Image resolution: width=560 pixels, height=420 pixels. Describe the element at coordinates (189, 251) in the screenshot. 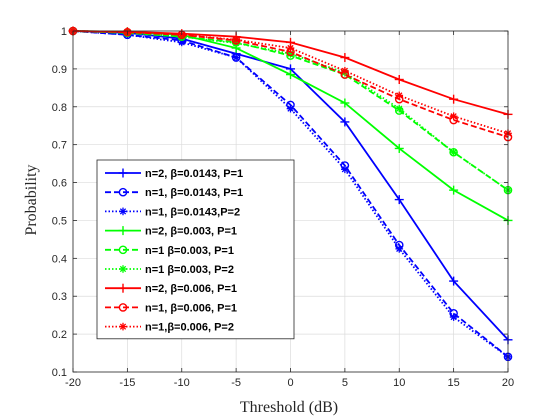

I see `legend-label: n=1 β=0.003, P=1` at that location.